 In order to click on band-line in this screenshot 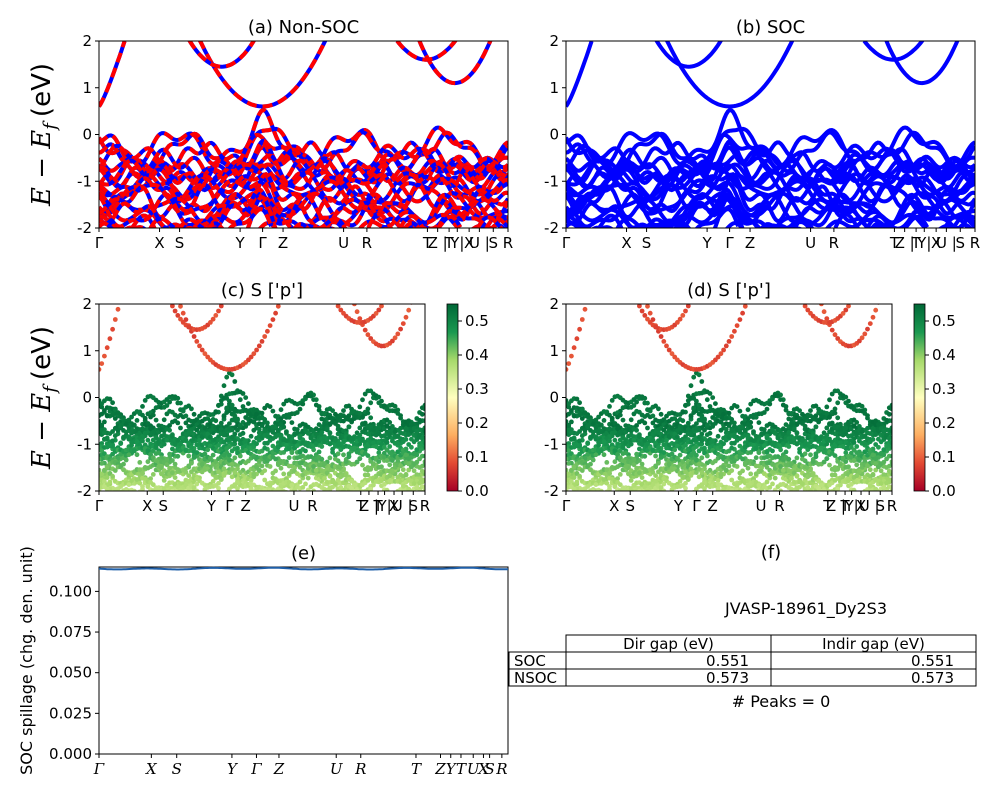, I will do `click(770, 150)`.